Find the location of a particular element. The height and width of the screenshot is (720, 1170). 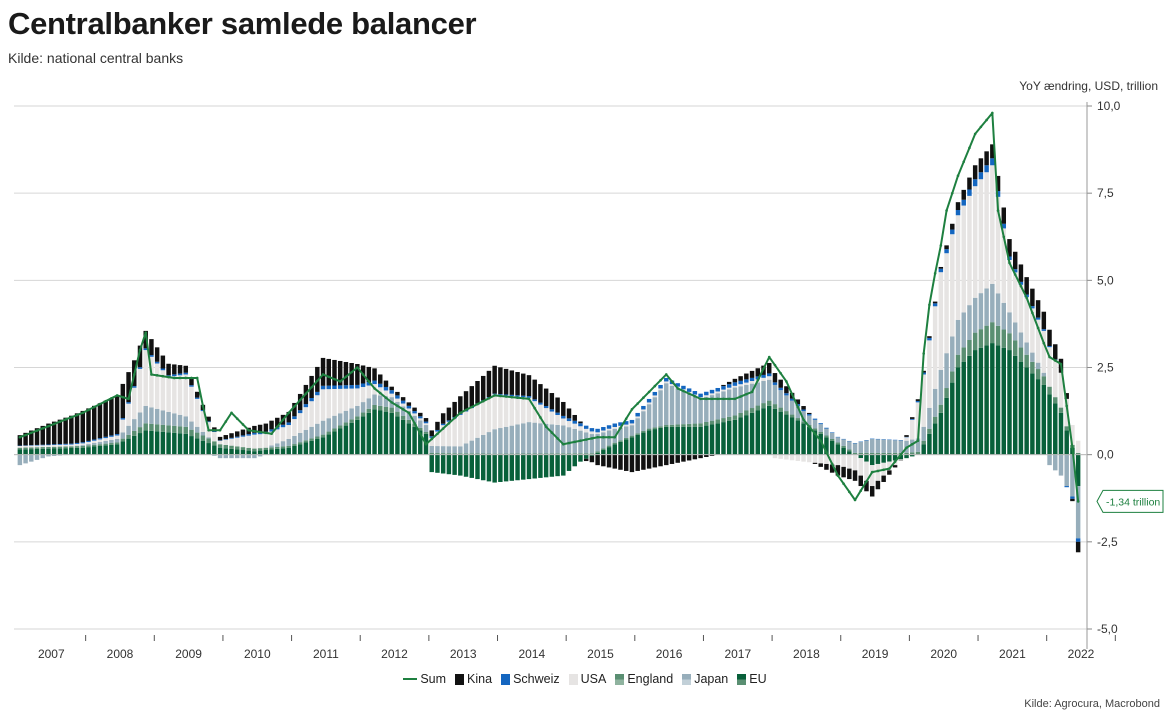

x-tick-label: 2010 is located at coordinates (257, 654).